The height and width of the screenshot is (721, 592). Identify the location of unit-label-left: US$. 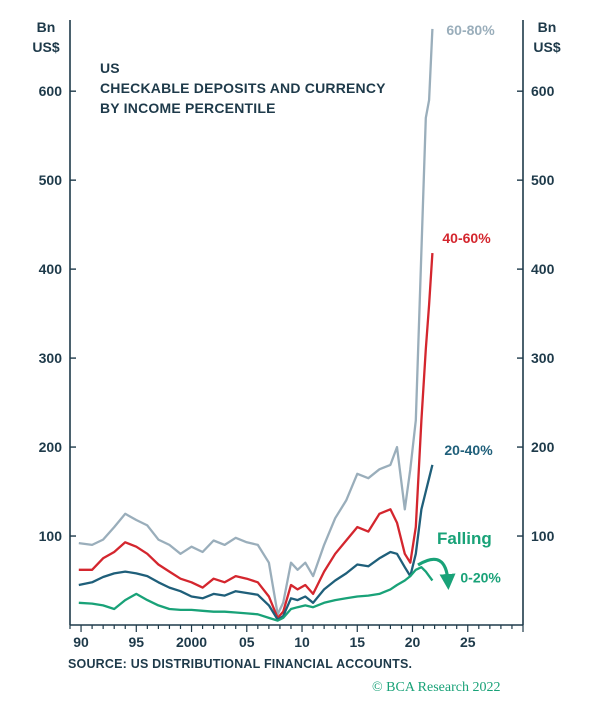
(45, 47).